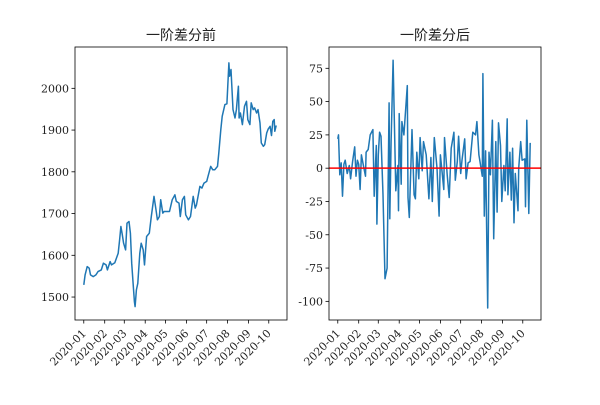 The width and height of the screenshot is (600, 405). Describe the element at coordinates (55, 130) in the screenshot. I see `y-tick-label: 1900` at that location.